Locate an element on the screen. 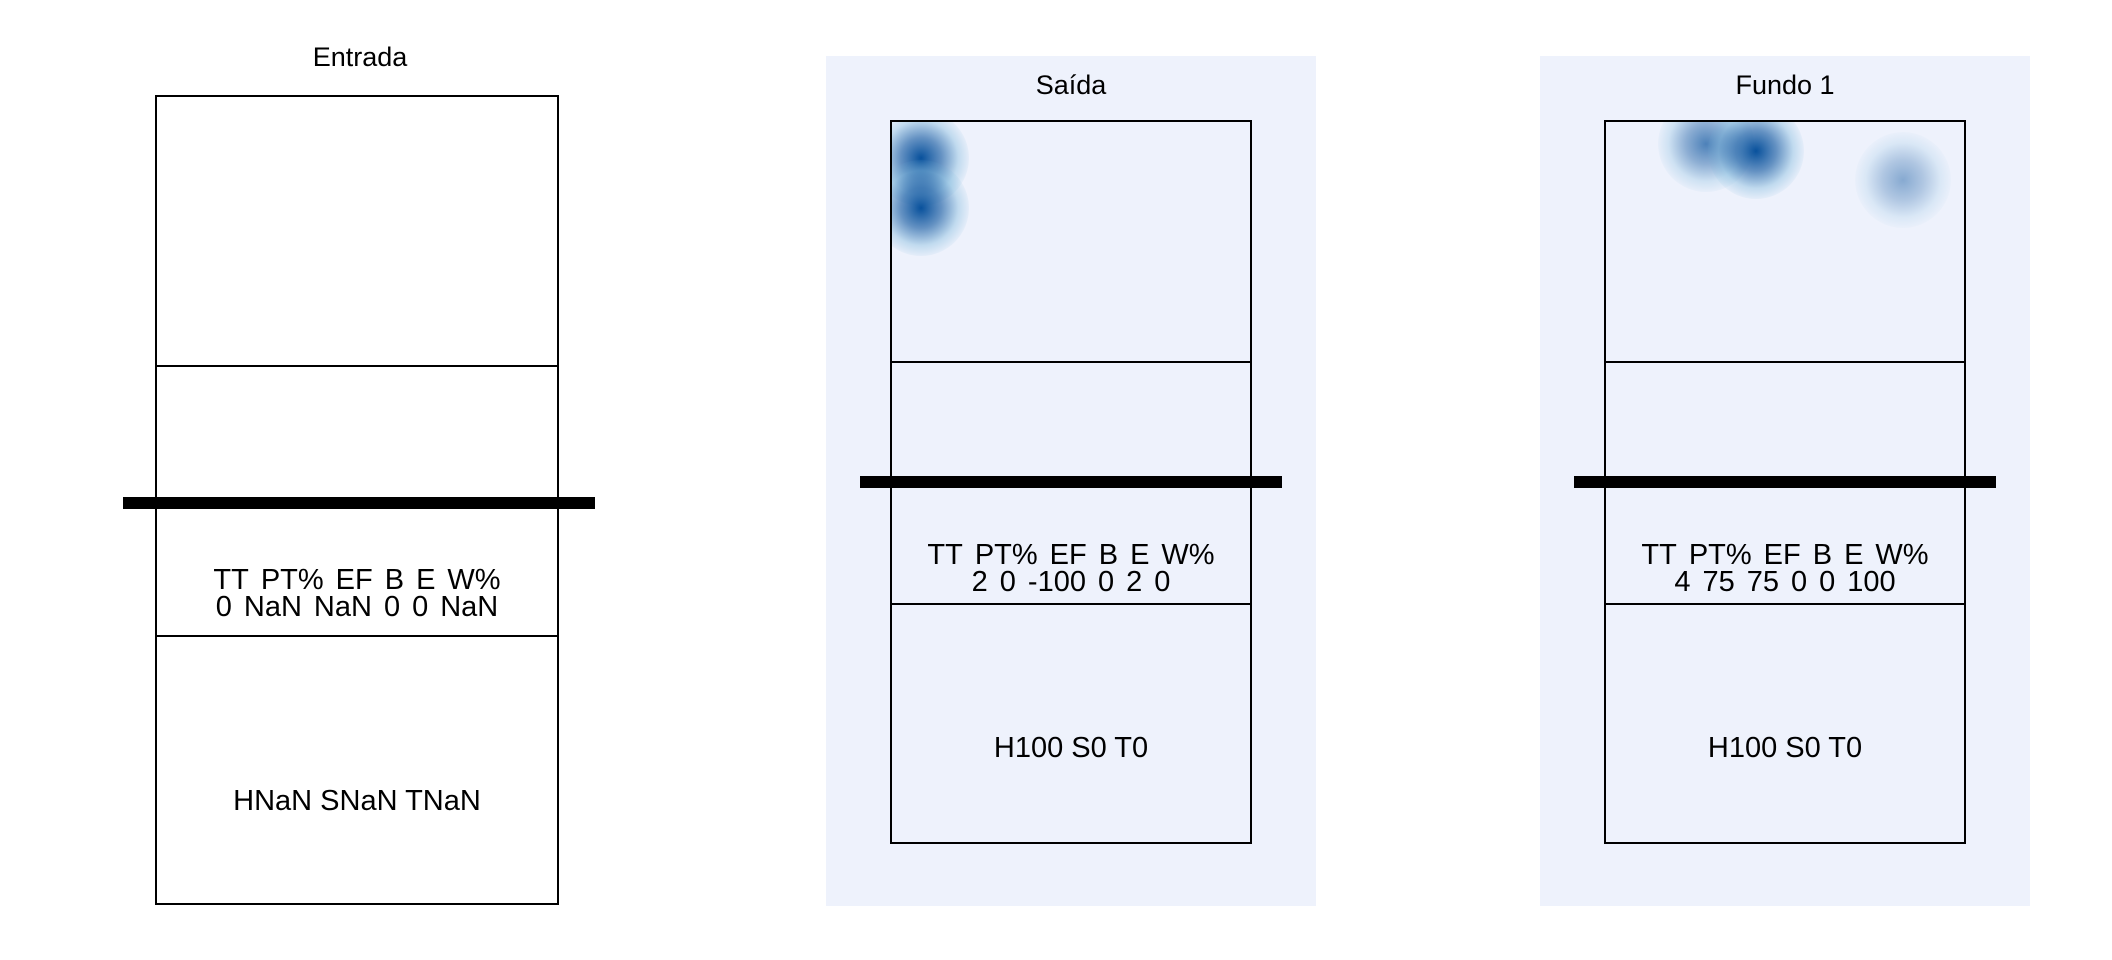 This screenshot has width=2112, height=960. chart-title: Entrada is located at coordinates (360, 57).